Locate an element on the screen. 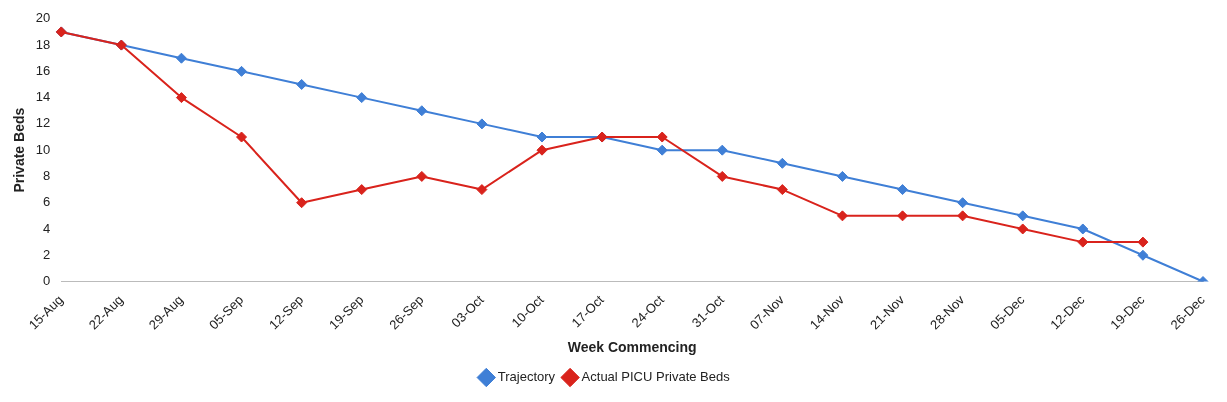 The width and height of the screenshot is (1227, 402). y-tick-label: 12 is located at coordinates (43, 123).